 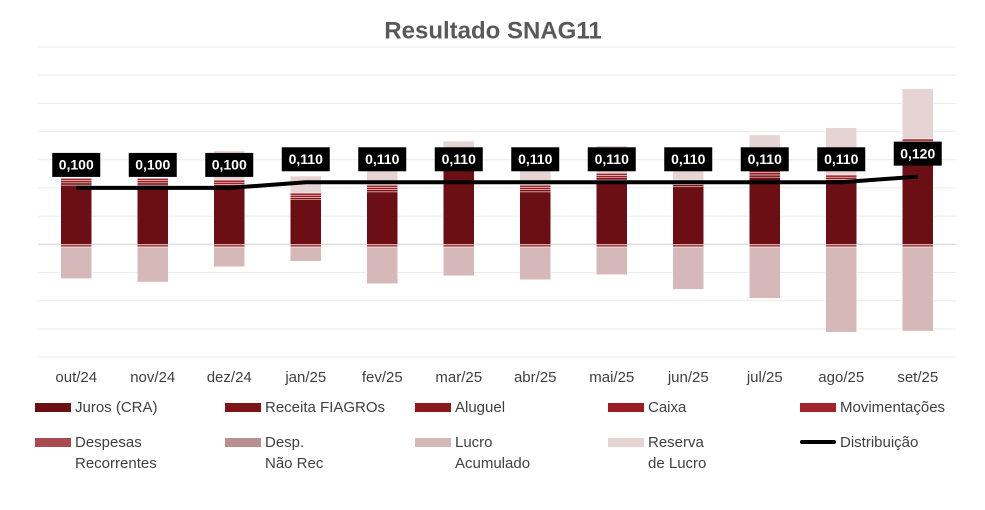 I want to click on legend-label: Distribuição, so click(x=879, y=442).